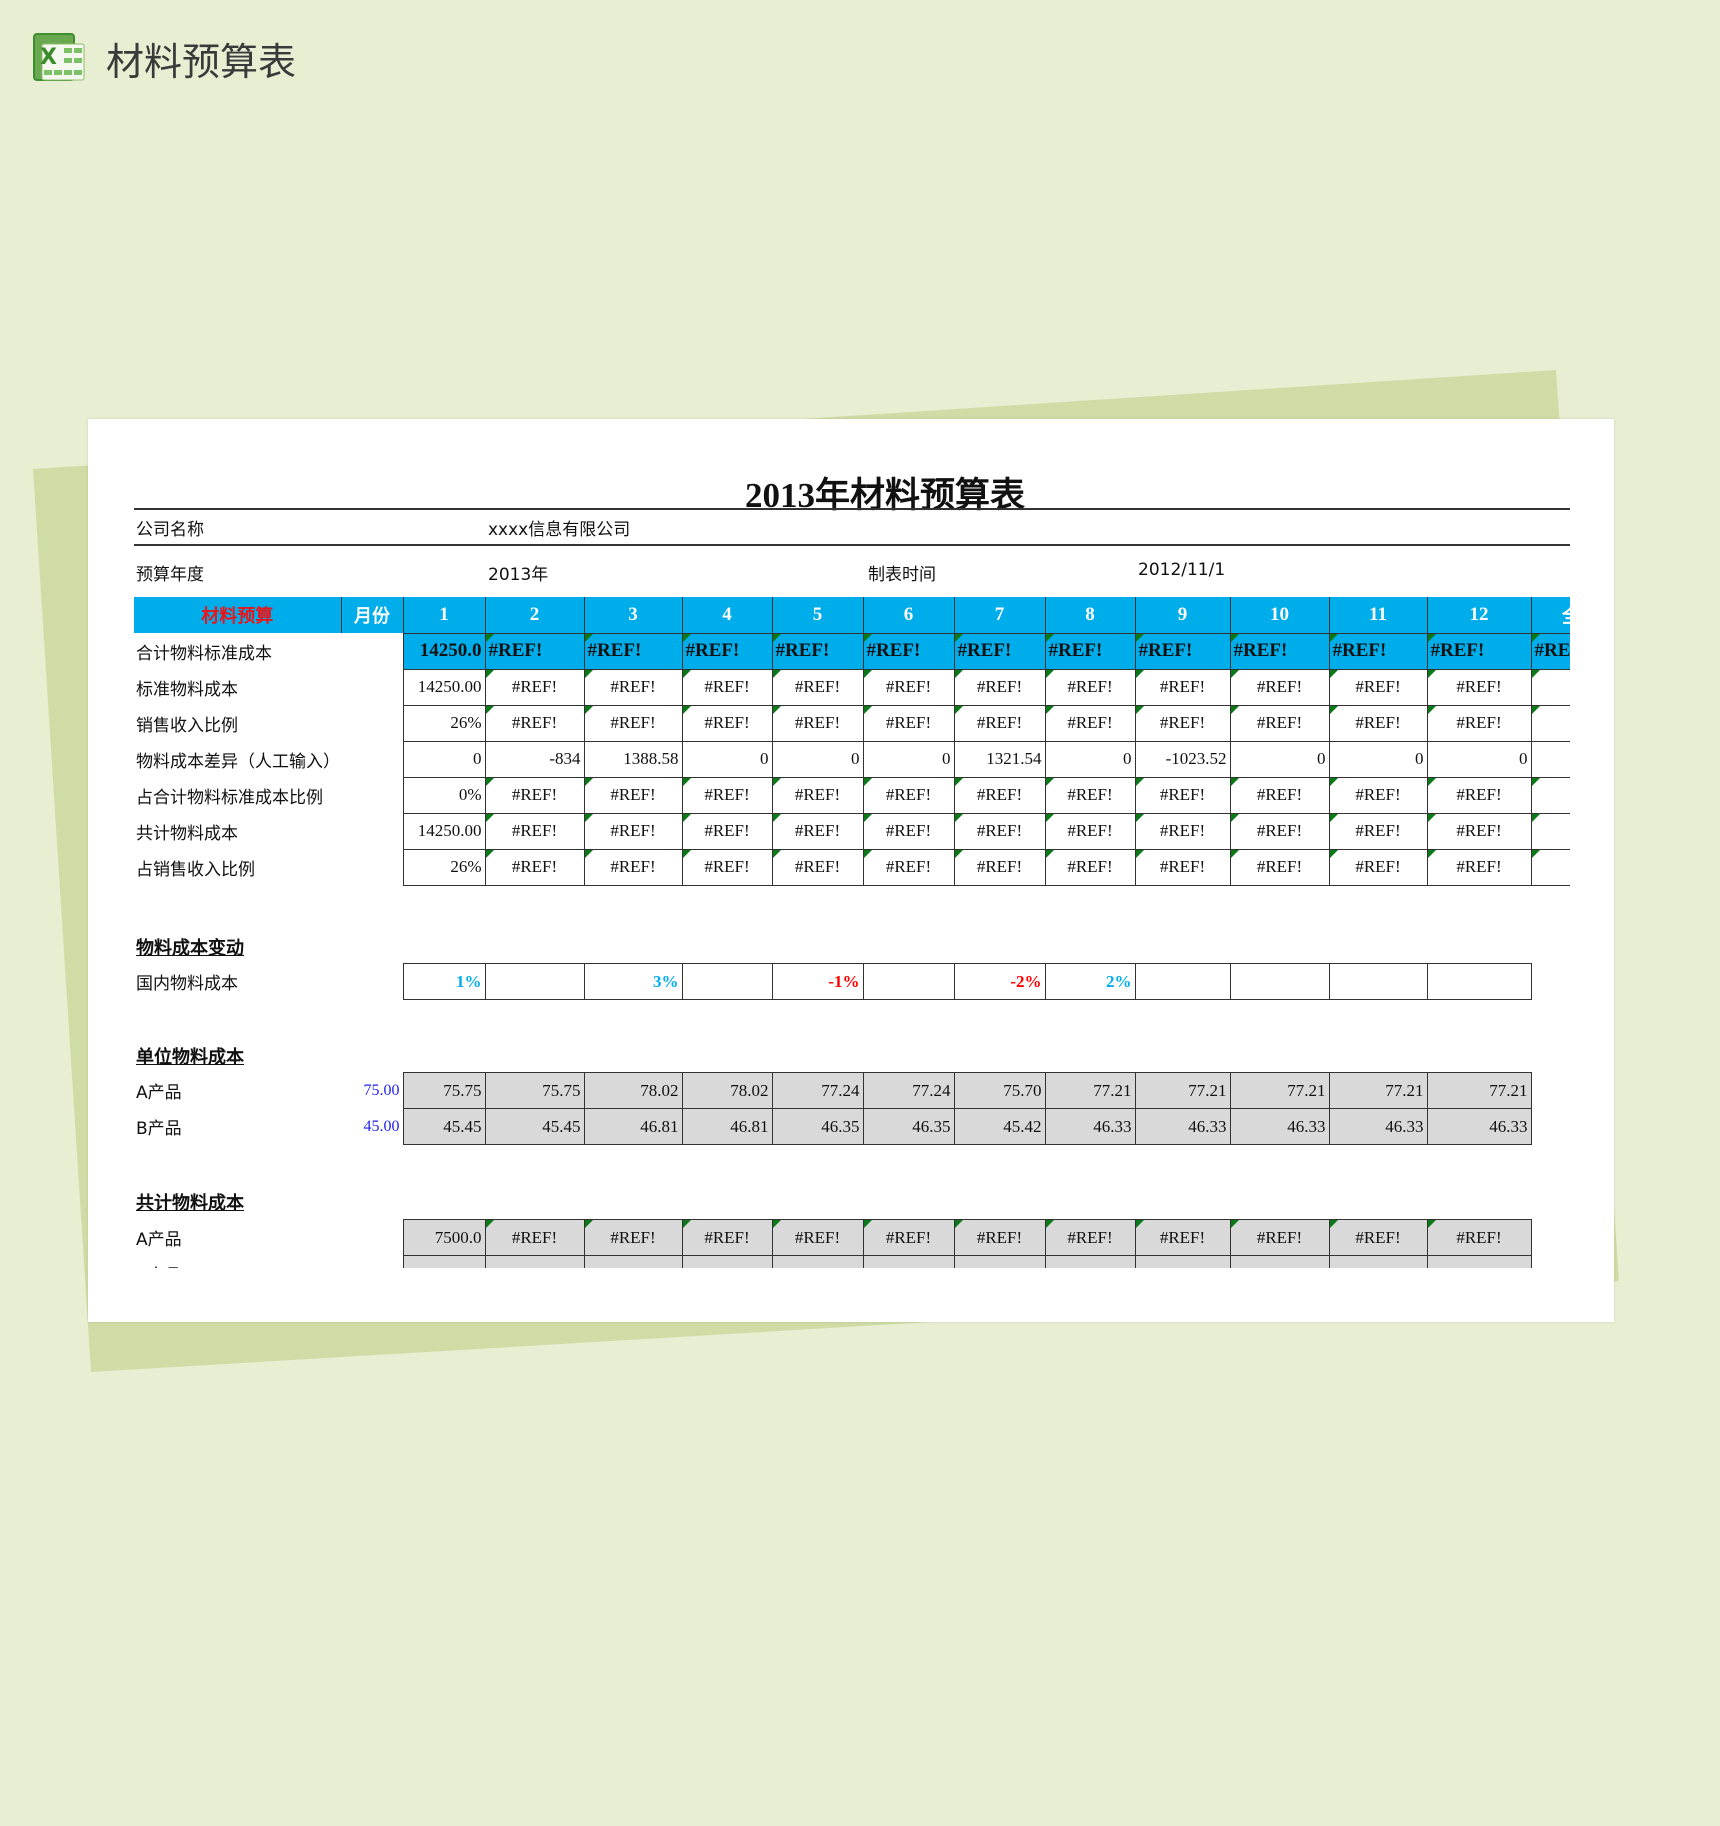 The height and width of the screenshot is (1826, 1720). I want to click on table-cell: 45.42, so click(999, 1126).